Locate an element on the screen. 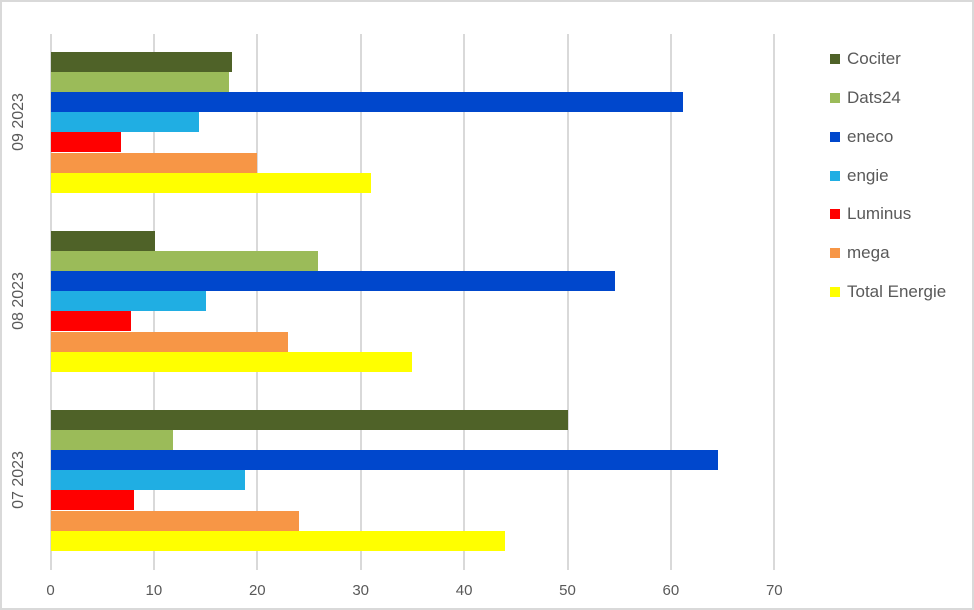  bar-mega-09-2023 is located at coordinates (154, 163).